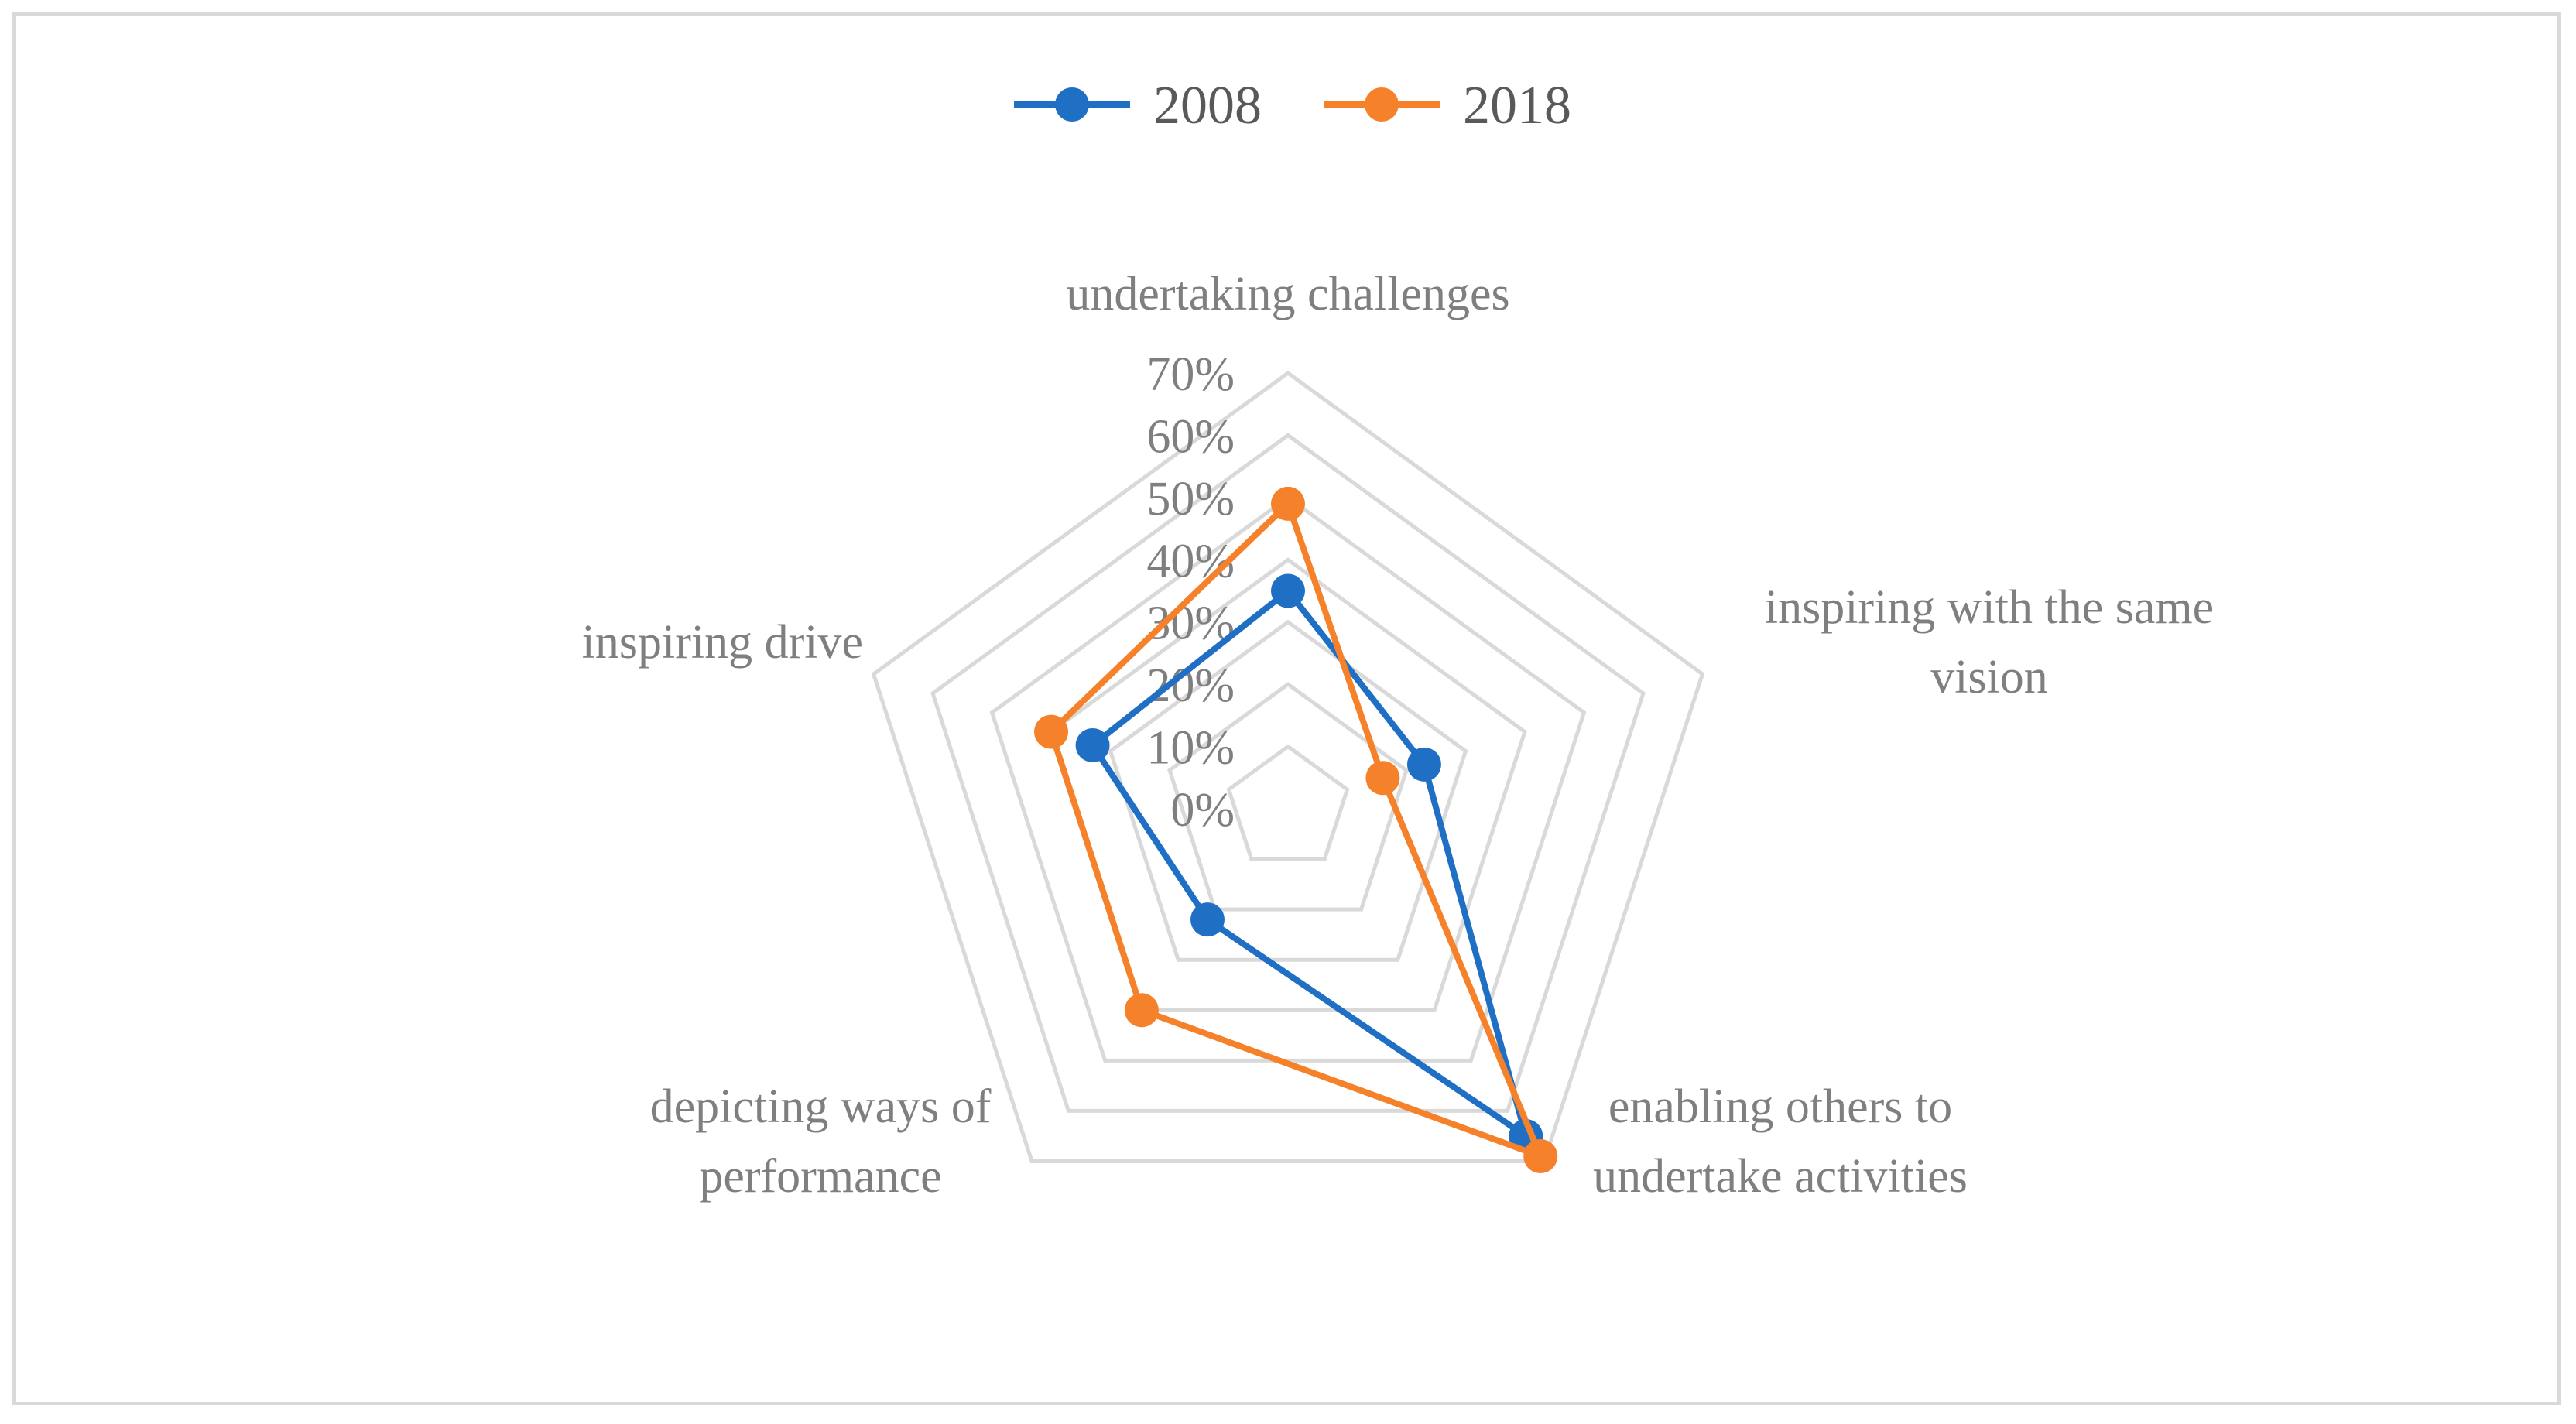 The image size is (2576, 1424). I want to click on tick-label: 60%, so click(1190, 436).